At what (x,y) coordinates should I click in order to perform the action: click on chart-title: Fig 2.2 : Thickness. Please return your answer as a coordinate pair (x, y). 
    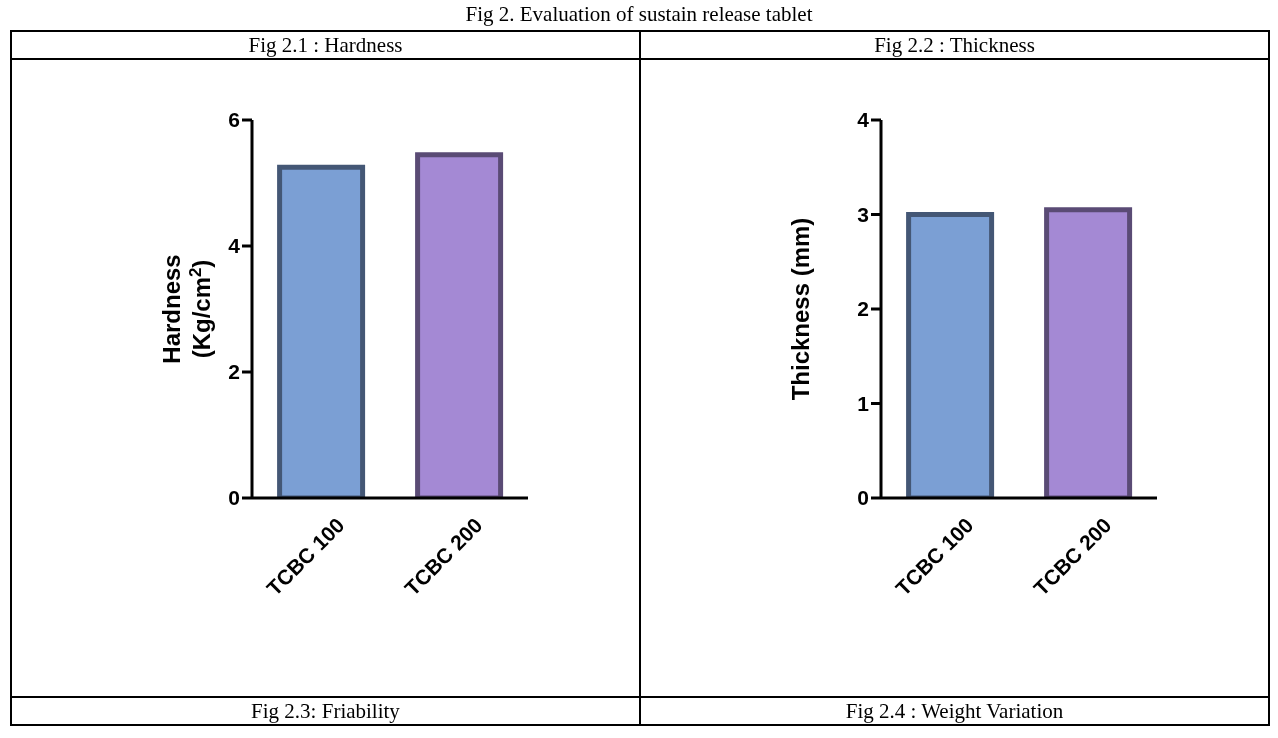
    Looking at the image, I should click on (954, 46).